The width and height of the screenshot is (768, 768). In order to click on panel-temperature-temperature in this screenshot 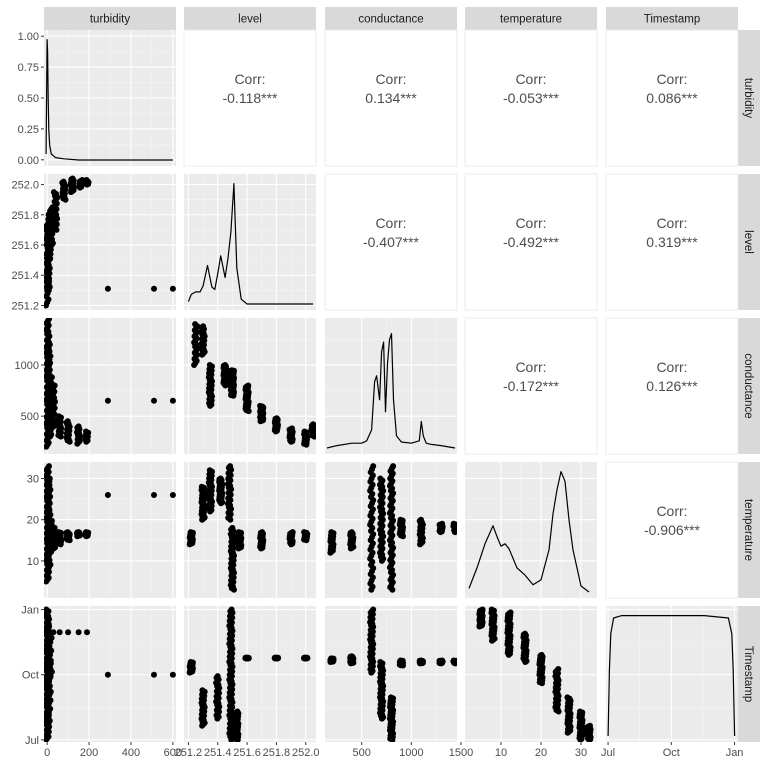, I will do `click(531, 530)`.